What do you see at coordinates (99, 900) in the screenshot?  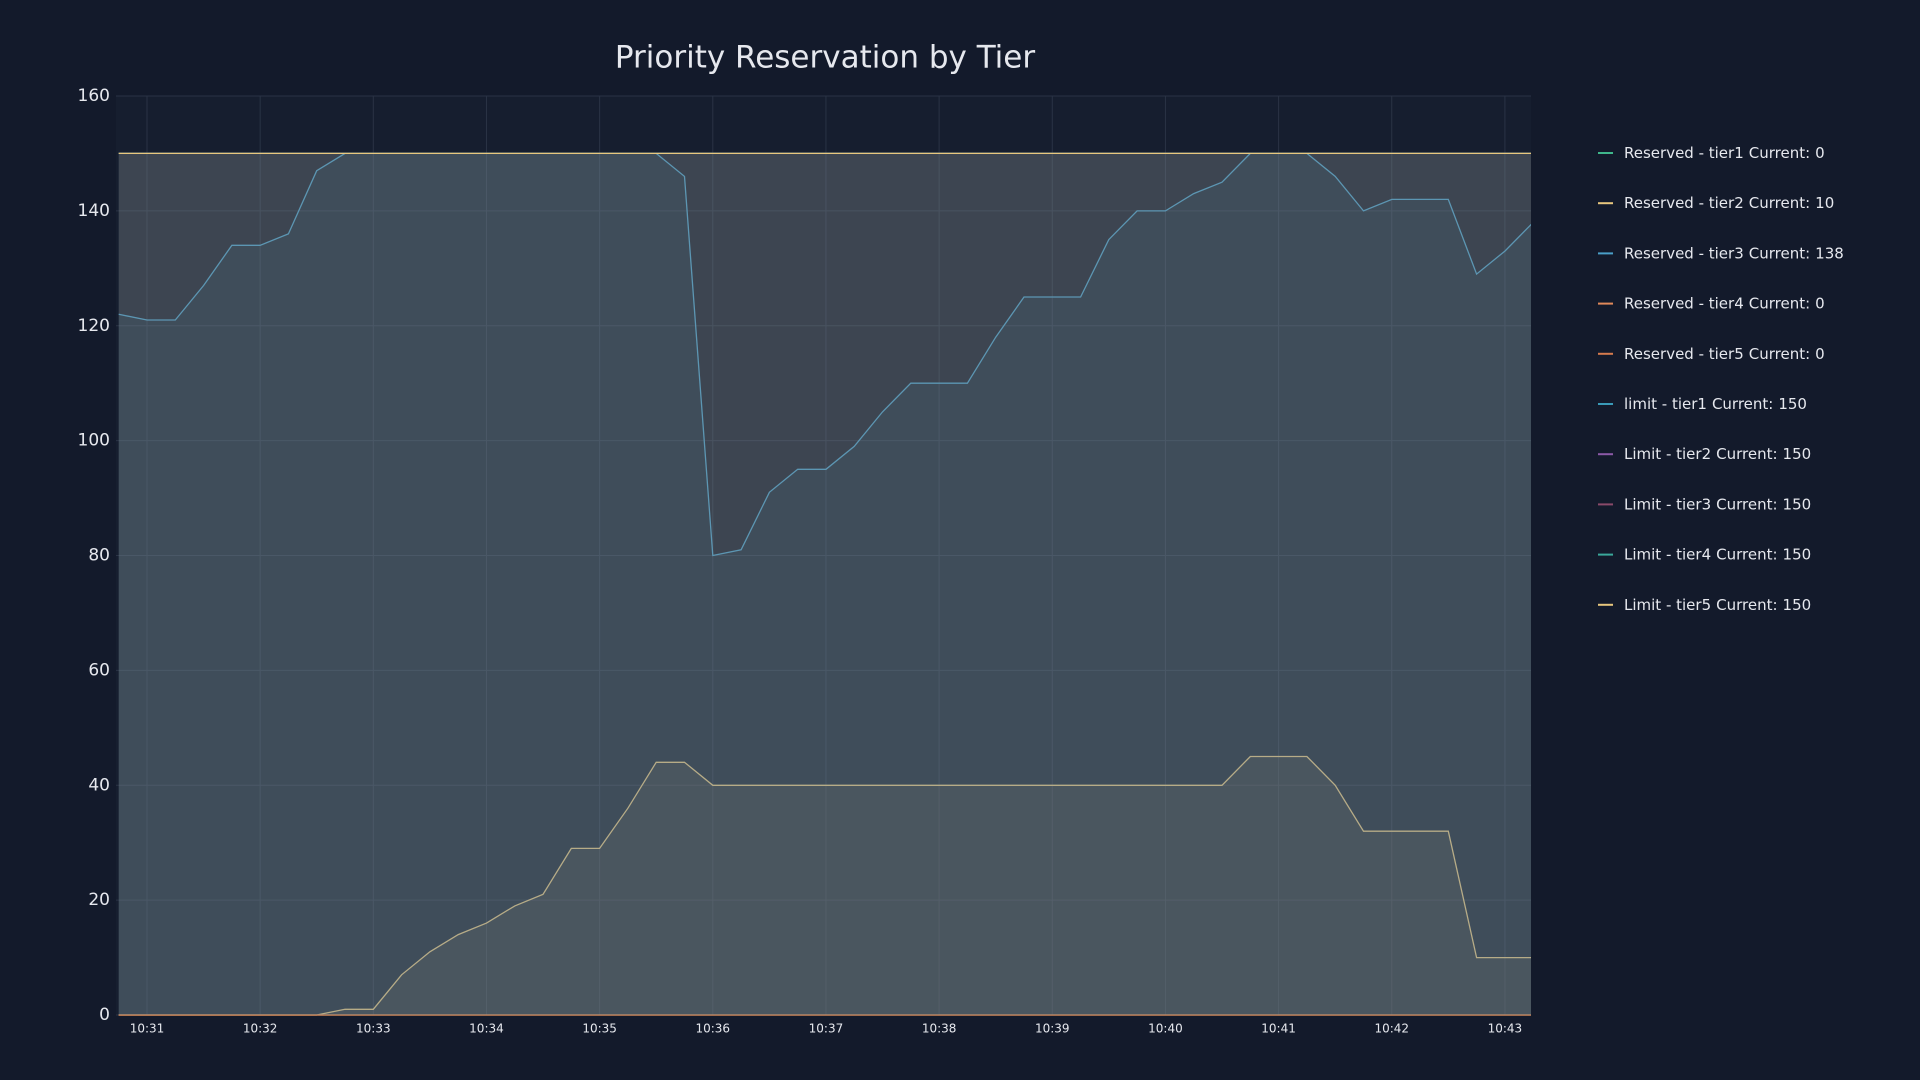 I see `y-tick-label: 20` at bounding box center [99, 900].